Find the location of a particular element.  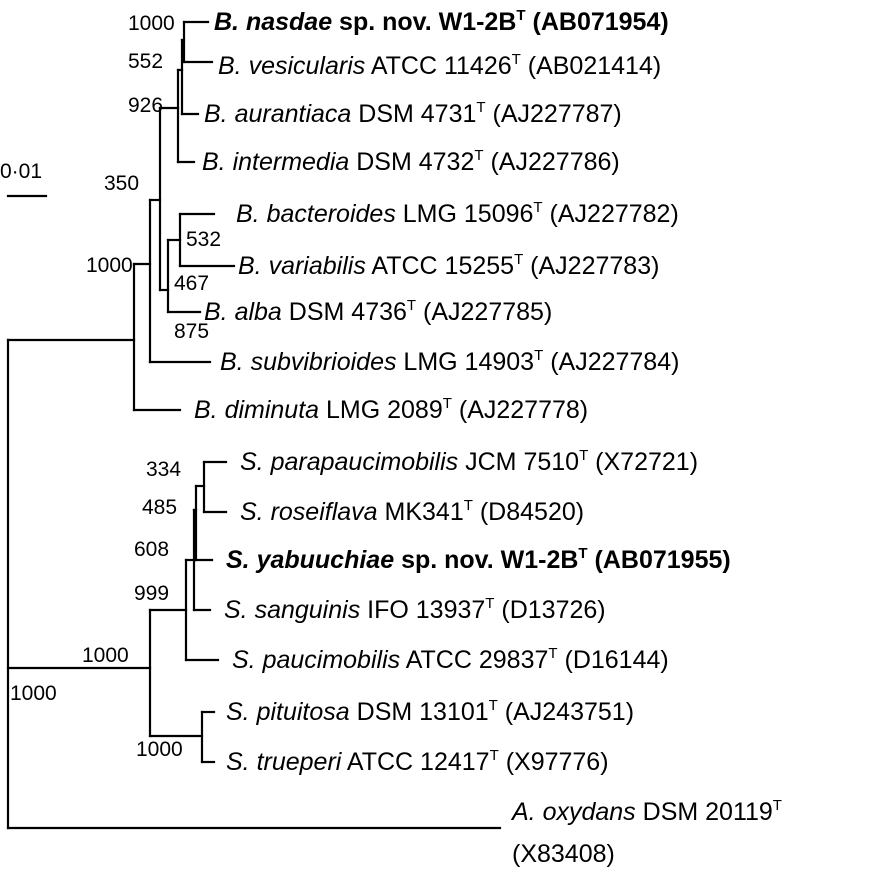

taxon-label-a-oxydans-accession: (X83408) is located at coordinates (563, 854).